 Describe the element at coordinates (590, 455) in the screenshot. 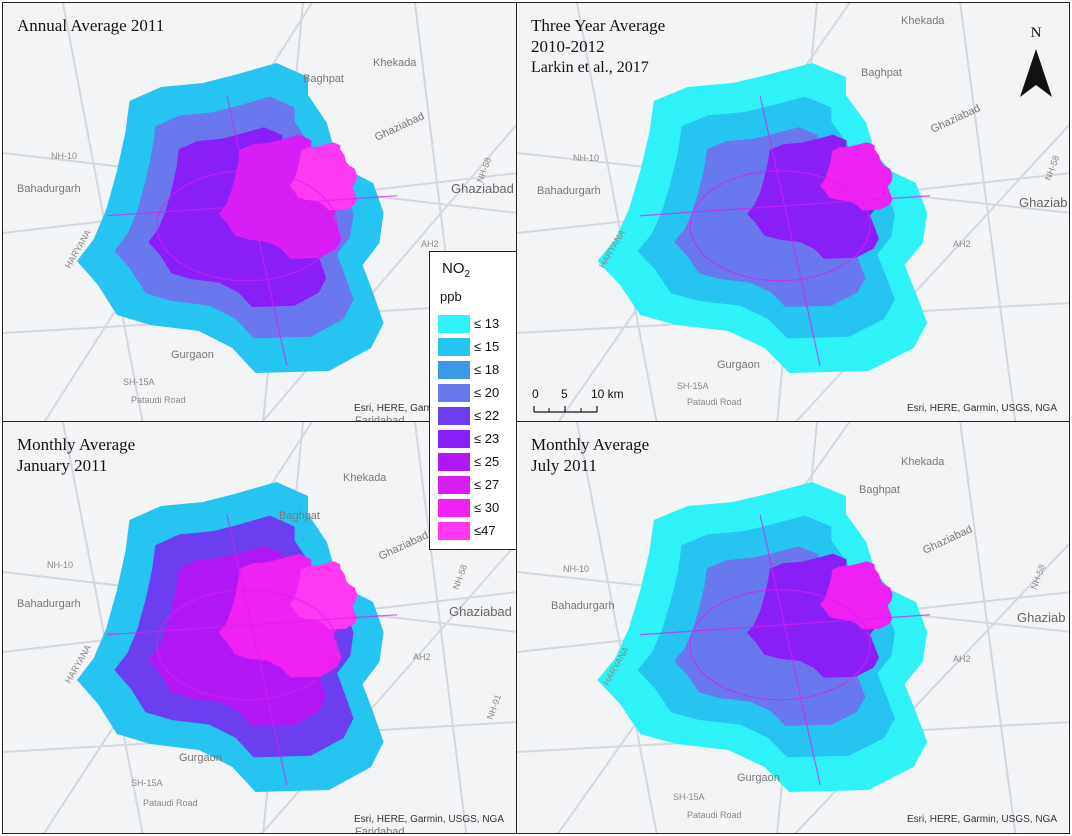

I see `panel-title: Monthly Average July 2011` at that location.